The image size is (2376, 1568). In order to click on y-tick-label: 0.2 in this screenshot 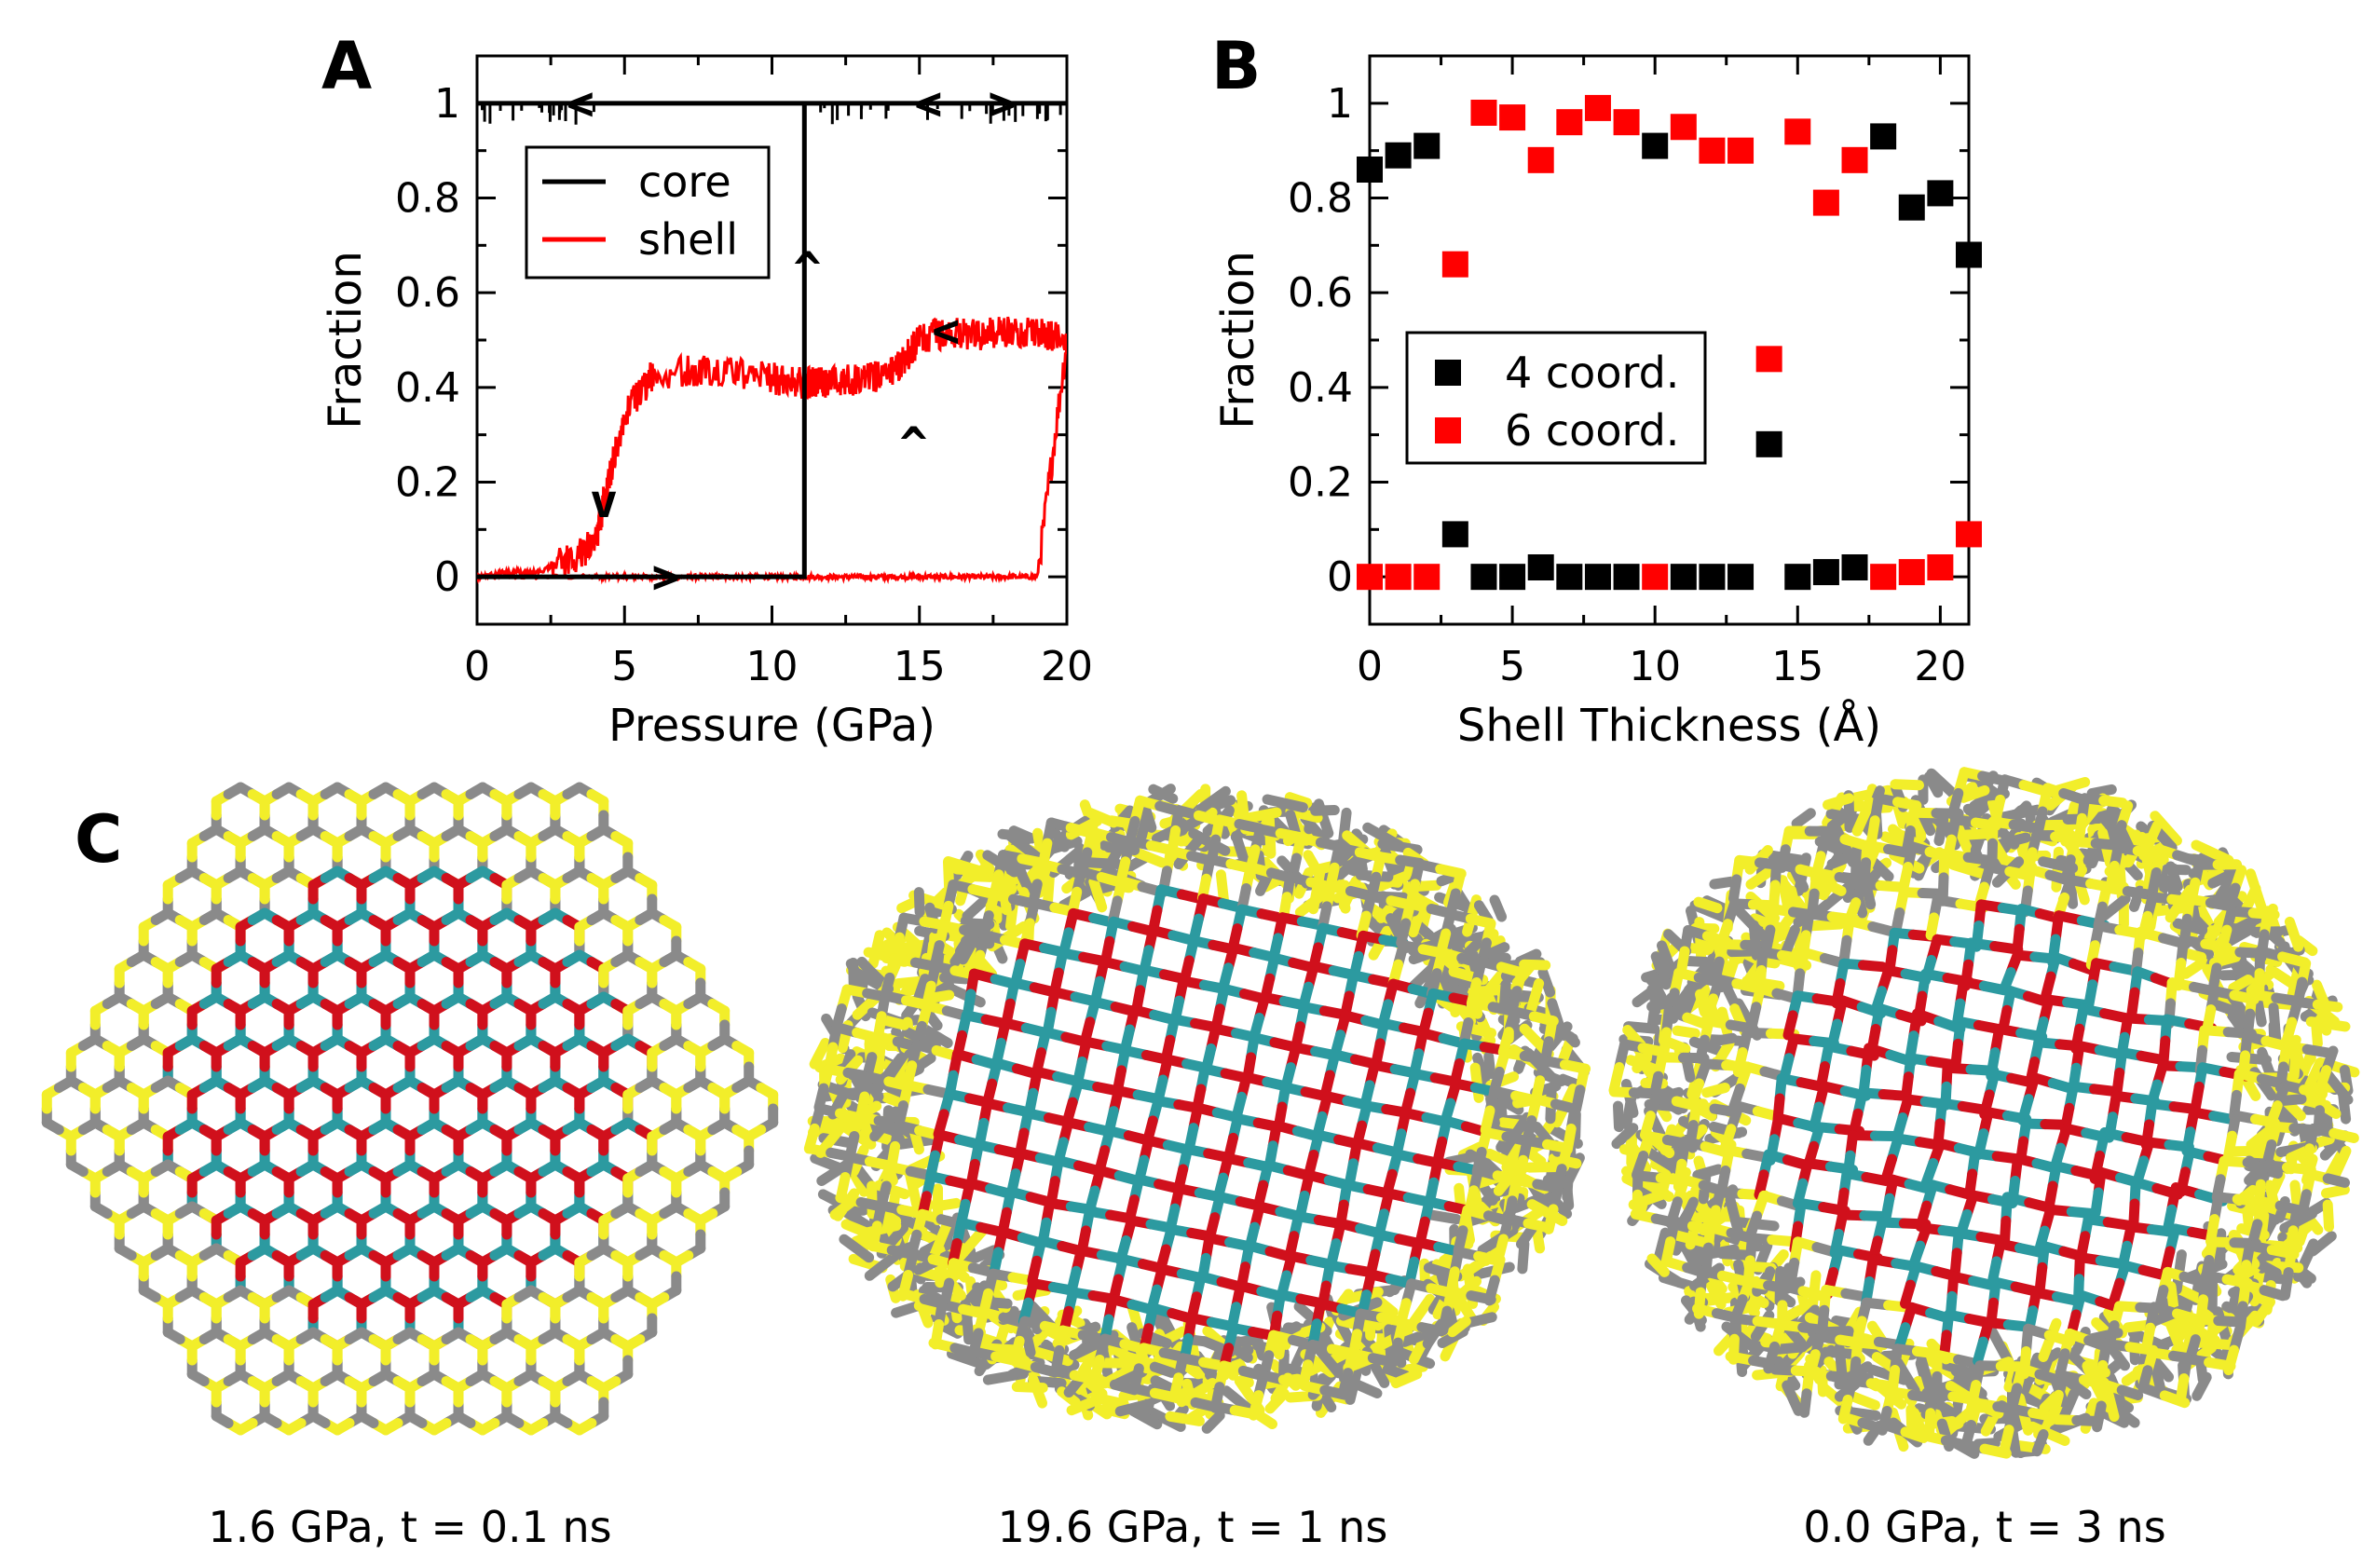, I will do `click(1320, 483)`.